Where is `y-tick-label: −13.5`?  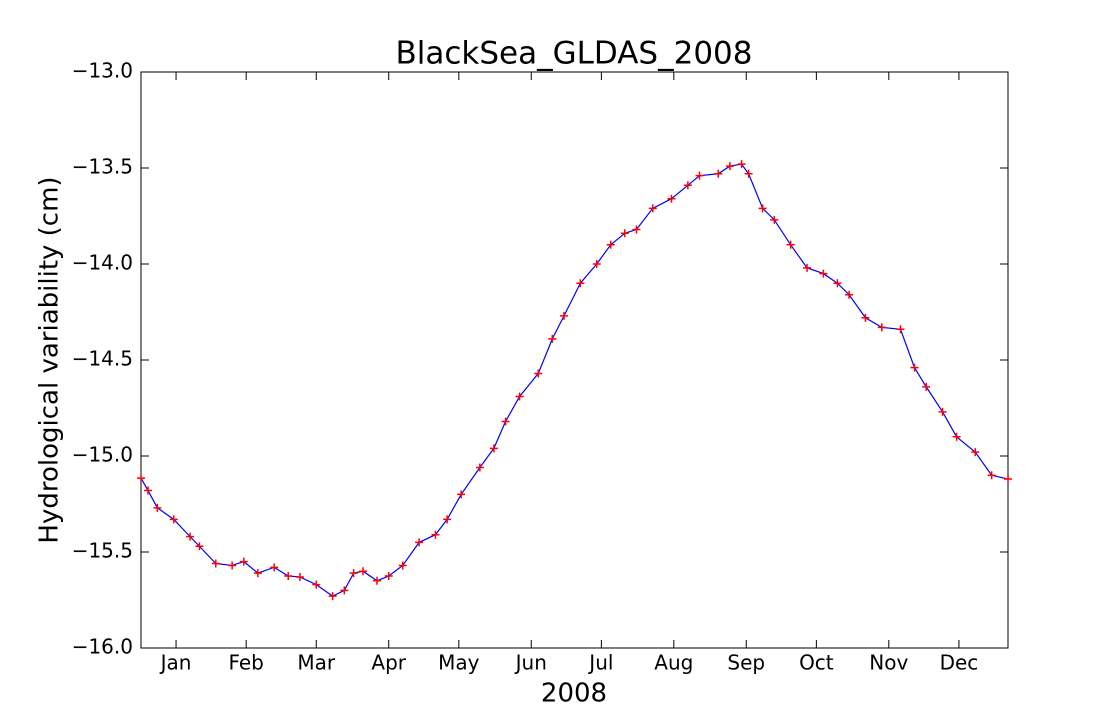
y-tick-label: −13.5 is located at coordinates (102, 167).